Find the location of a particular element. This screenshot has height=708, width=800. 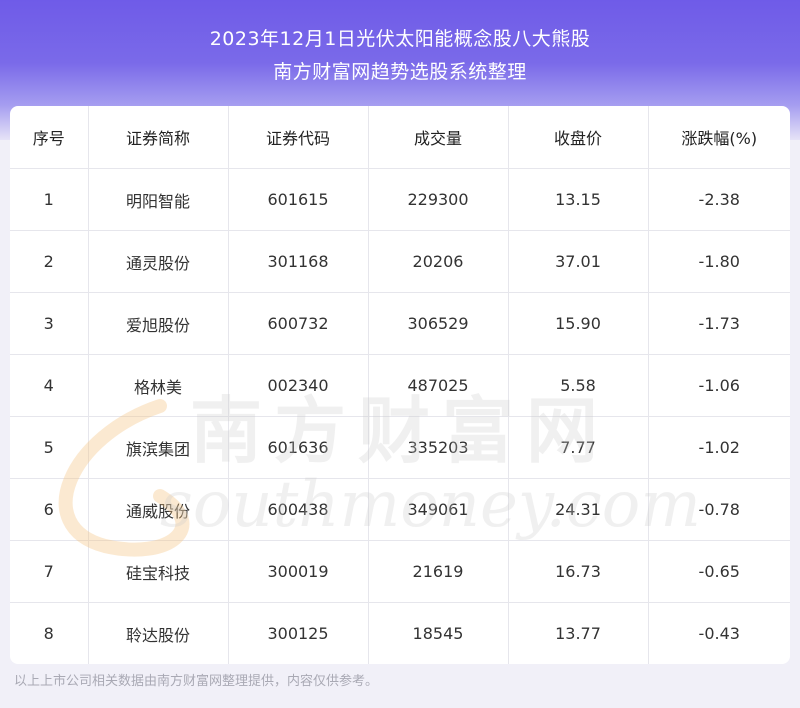

cell-change: -1.80 is located at coordinates (719, 261).